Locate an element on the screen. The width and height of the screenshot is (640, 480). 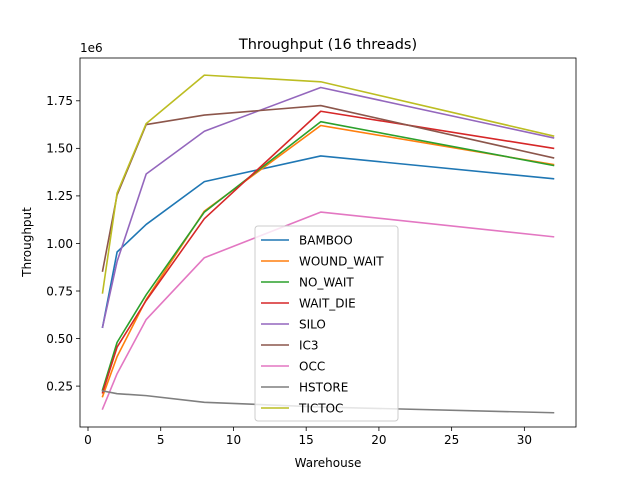
chart-title: Throughput (16 threads) is located at coordinates (327, 45).